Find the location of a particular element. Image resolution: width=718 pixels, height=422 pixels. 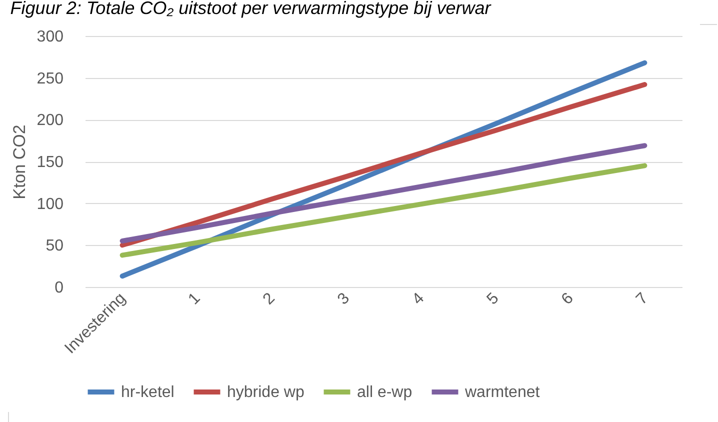

x-tick-label: 5 is located at coordinates (493, 299).